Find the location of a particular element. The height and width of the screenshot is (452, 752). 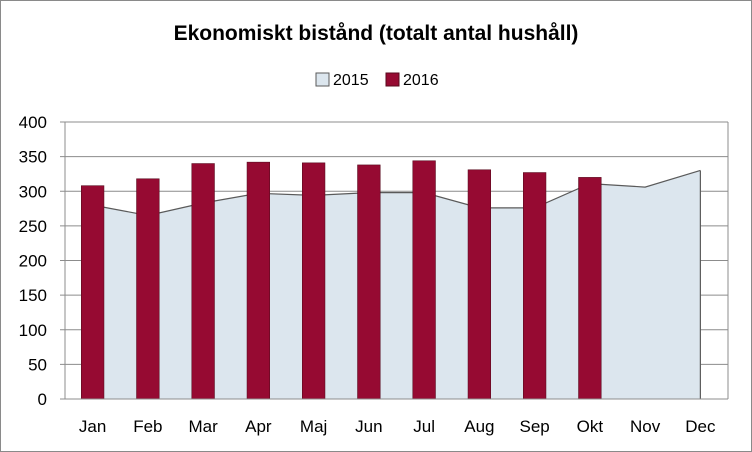

bar-2016-jan is located at coordinates (92, 292).